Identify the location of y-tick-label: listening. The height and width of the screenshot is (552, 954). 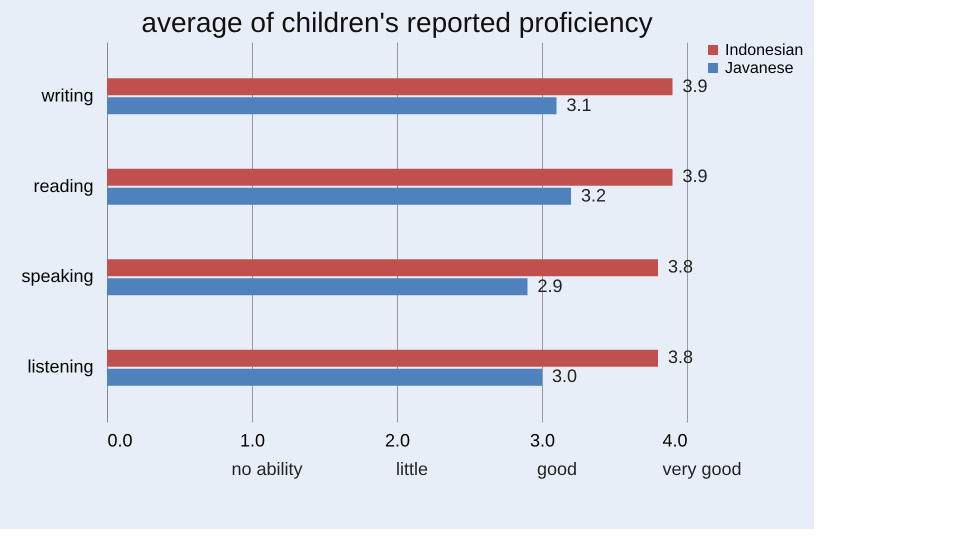
(60, 366).